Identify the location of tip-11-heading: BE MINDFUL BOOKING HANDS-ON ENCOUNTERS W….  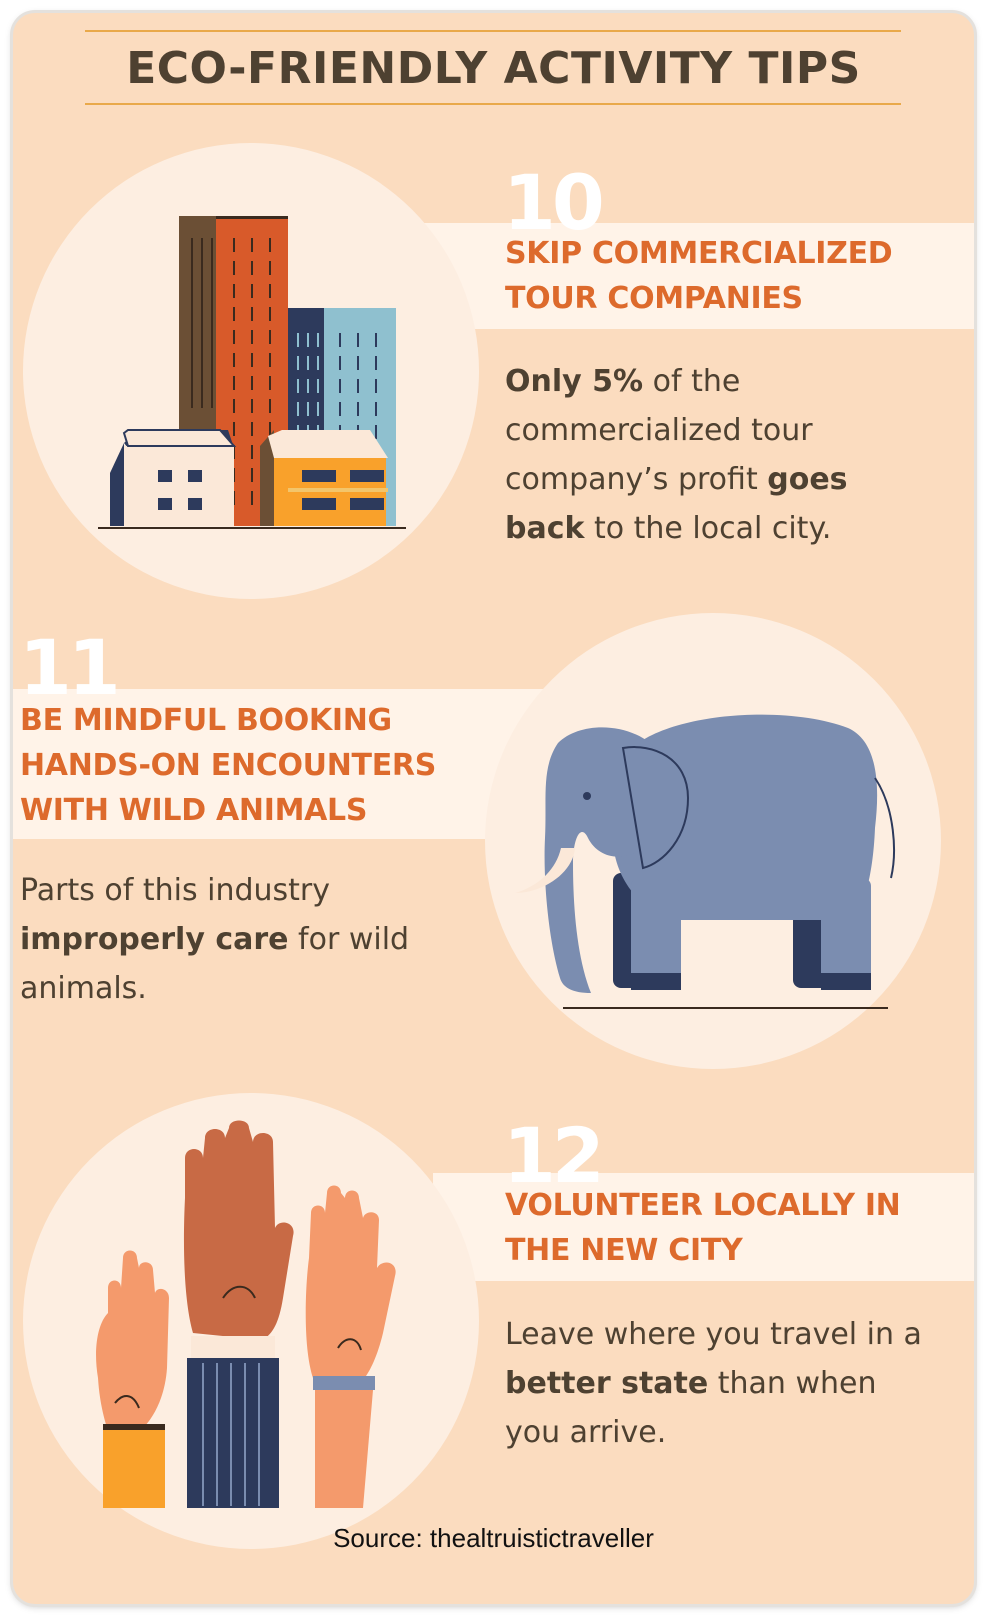
(228, 765).